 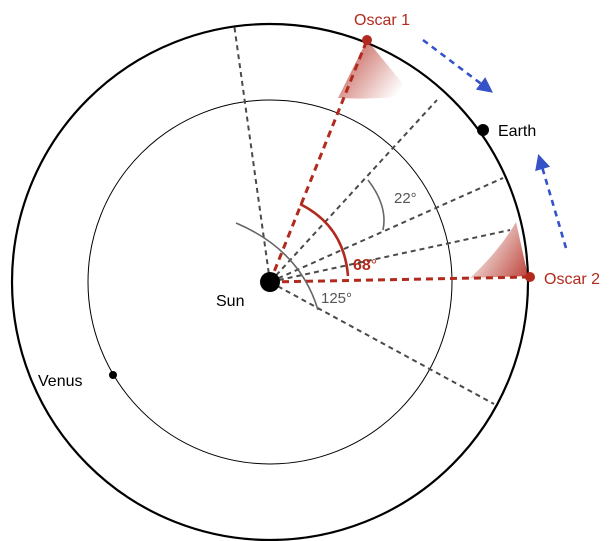 What do you see at coordinates (252, 153) in the screenshot?
I see `dashed-line-top` at bounding box center [252, 153].